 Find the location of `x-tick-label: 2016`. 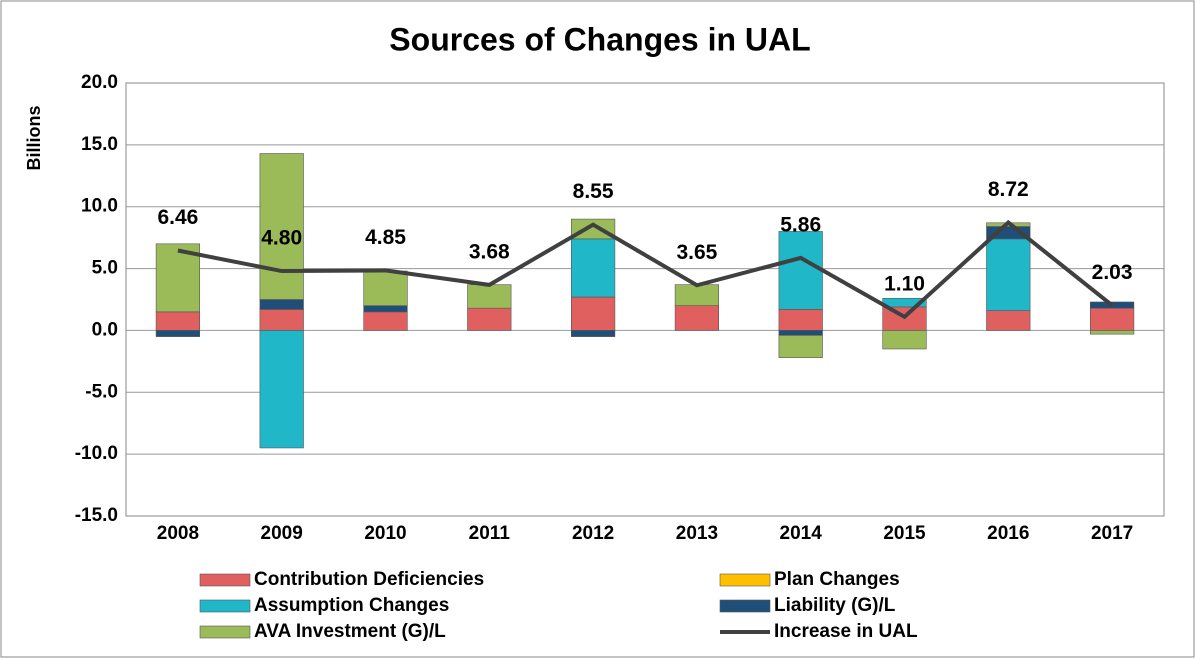

x-tick-label: 2016 is located at coordinates (1008, 533).